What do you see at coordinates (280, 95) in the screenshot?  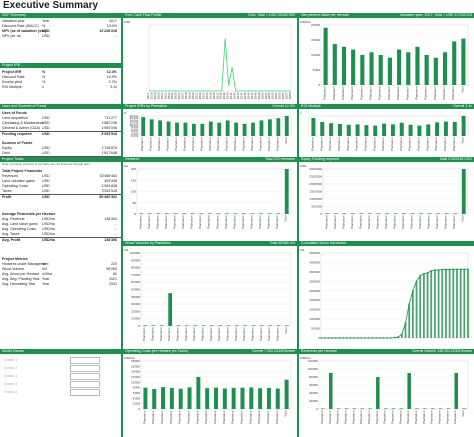 I see `x-tick-label: 2055` at bounding box center [280, 95].